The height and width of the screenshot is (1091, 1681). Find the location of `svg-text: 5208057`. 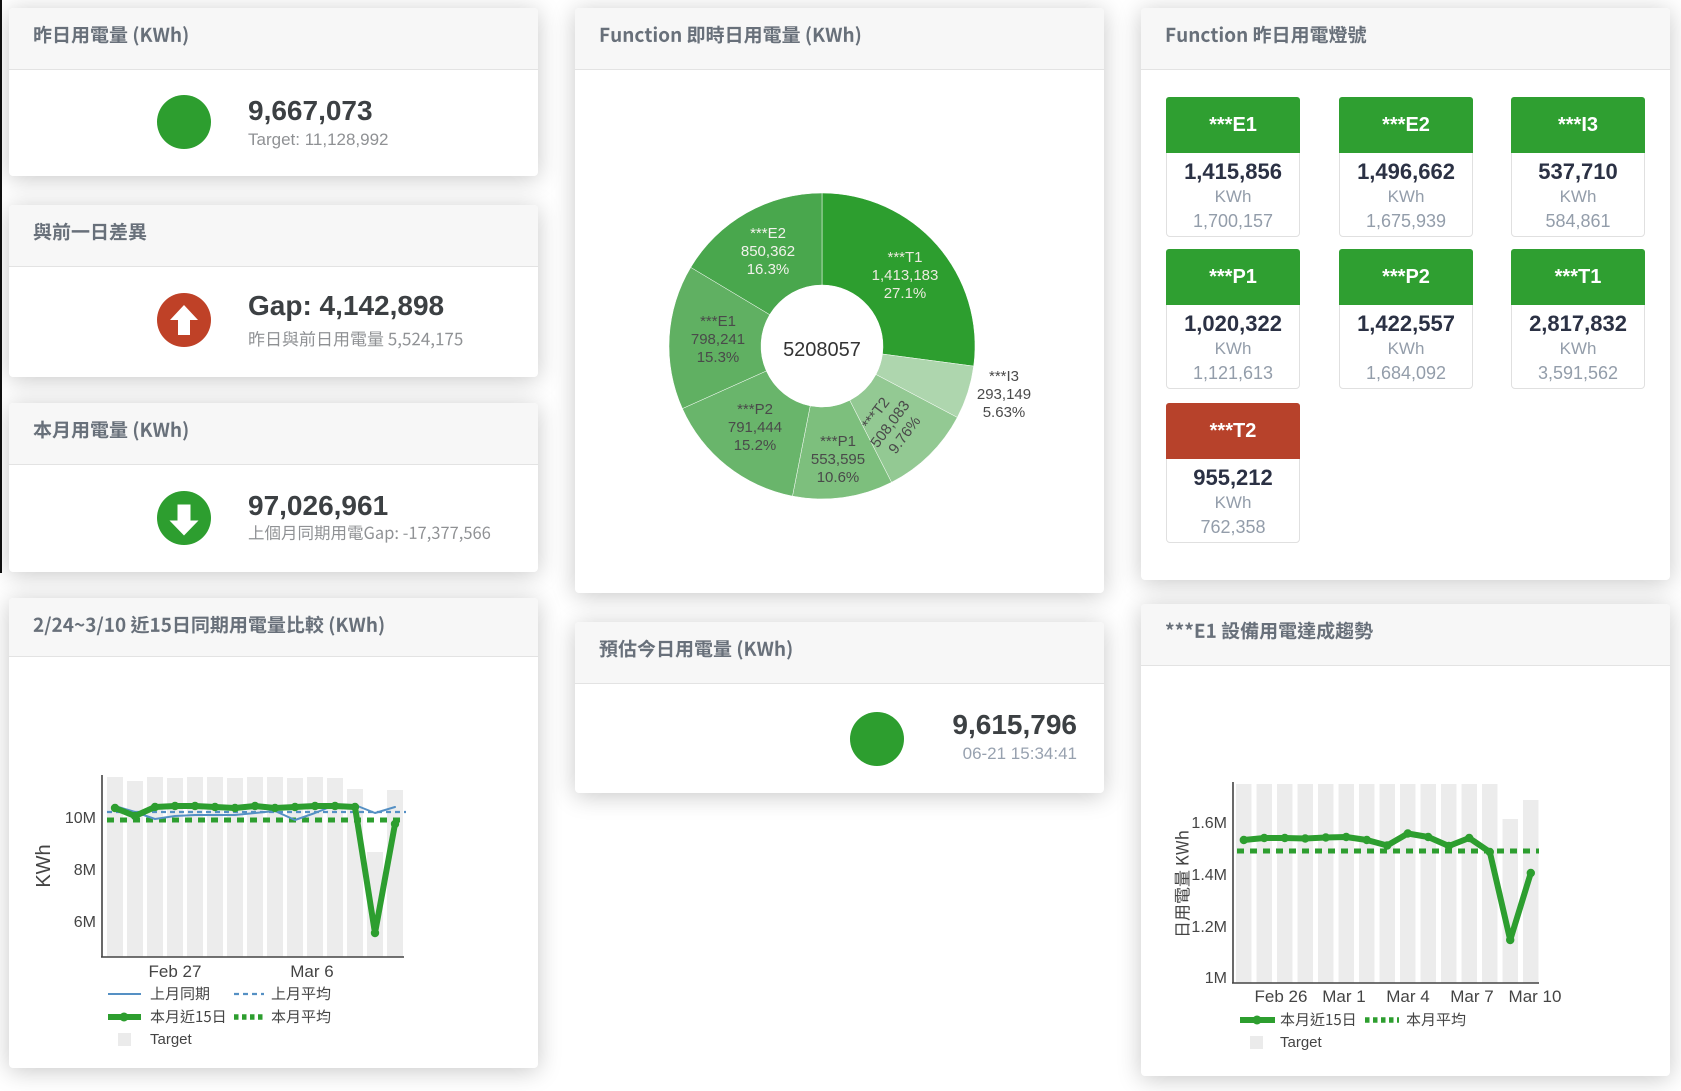

svg-text: 5208057 is located at coordinates (822, 350).